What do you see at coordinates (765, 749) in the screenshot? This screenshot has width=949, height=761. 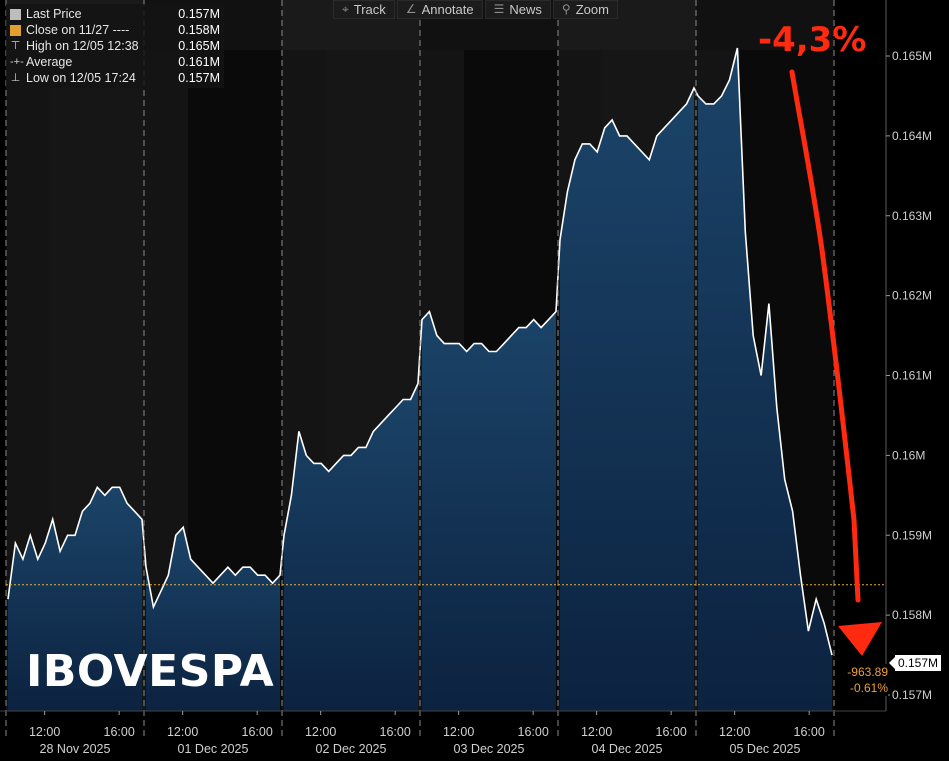 I see `x-date-label: 05 Dec 2025` at bounding box center [765, 749].